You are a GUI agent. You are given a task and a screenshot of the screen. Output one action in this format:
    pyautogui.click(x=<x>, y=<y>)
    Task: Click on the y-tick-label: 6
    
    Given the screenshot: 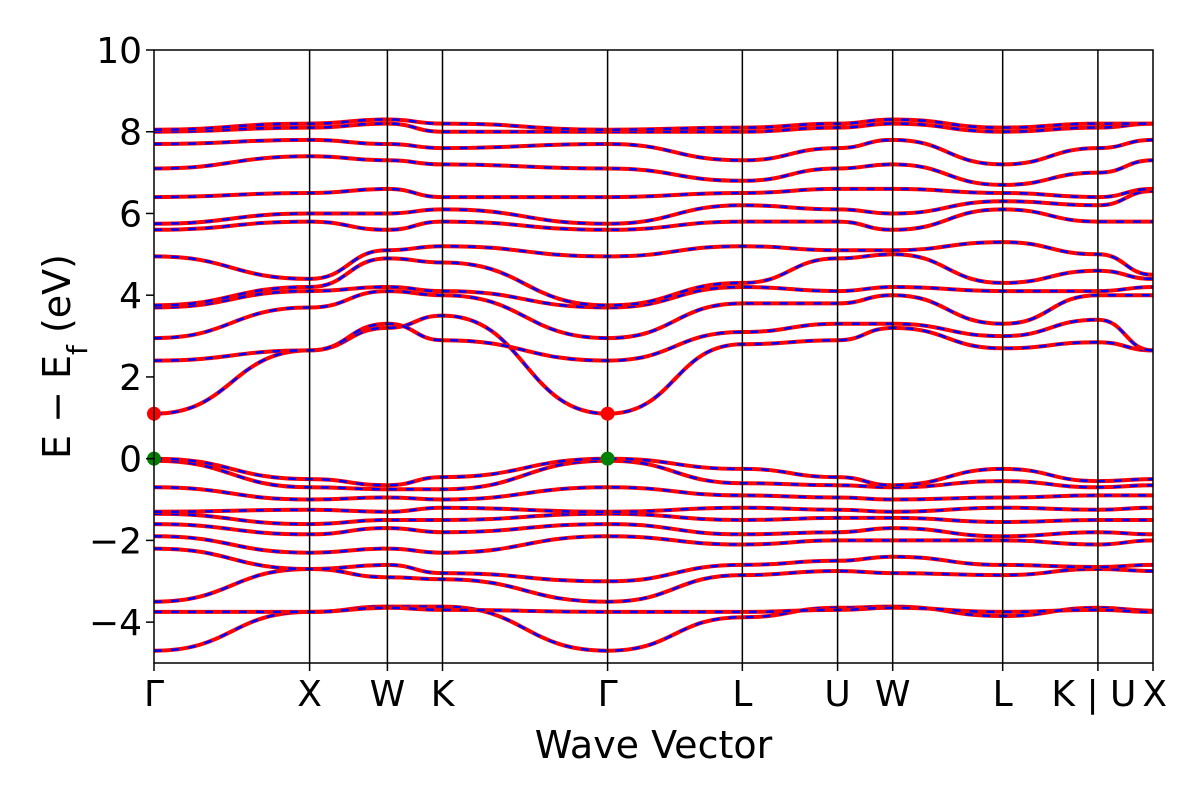 What is the action you would take?
    pyautogui.click(x=130, y=214)
    